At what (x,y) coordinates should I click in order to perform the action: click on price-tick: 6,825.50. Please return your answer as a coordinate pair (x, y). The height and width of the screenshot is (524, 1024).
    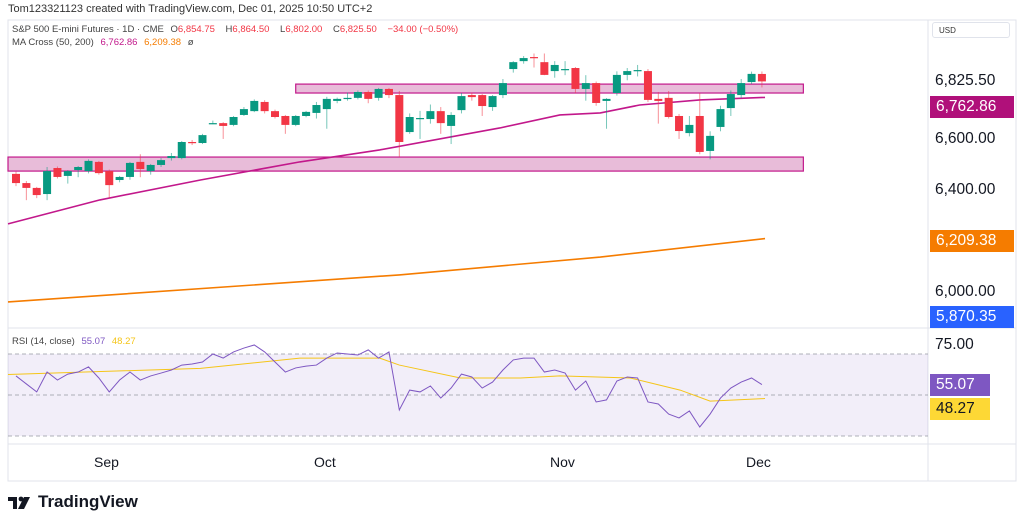
    Looking at the image, I should click on (965, 80).